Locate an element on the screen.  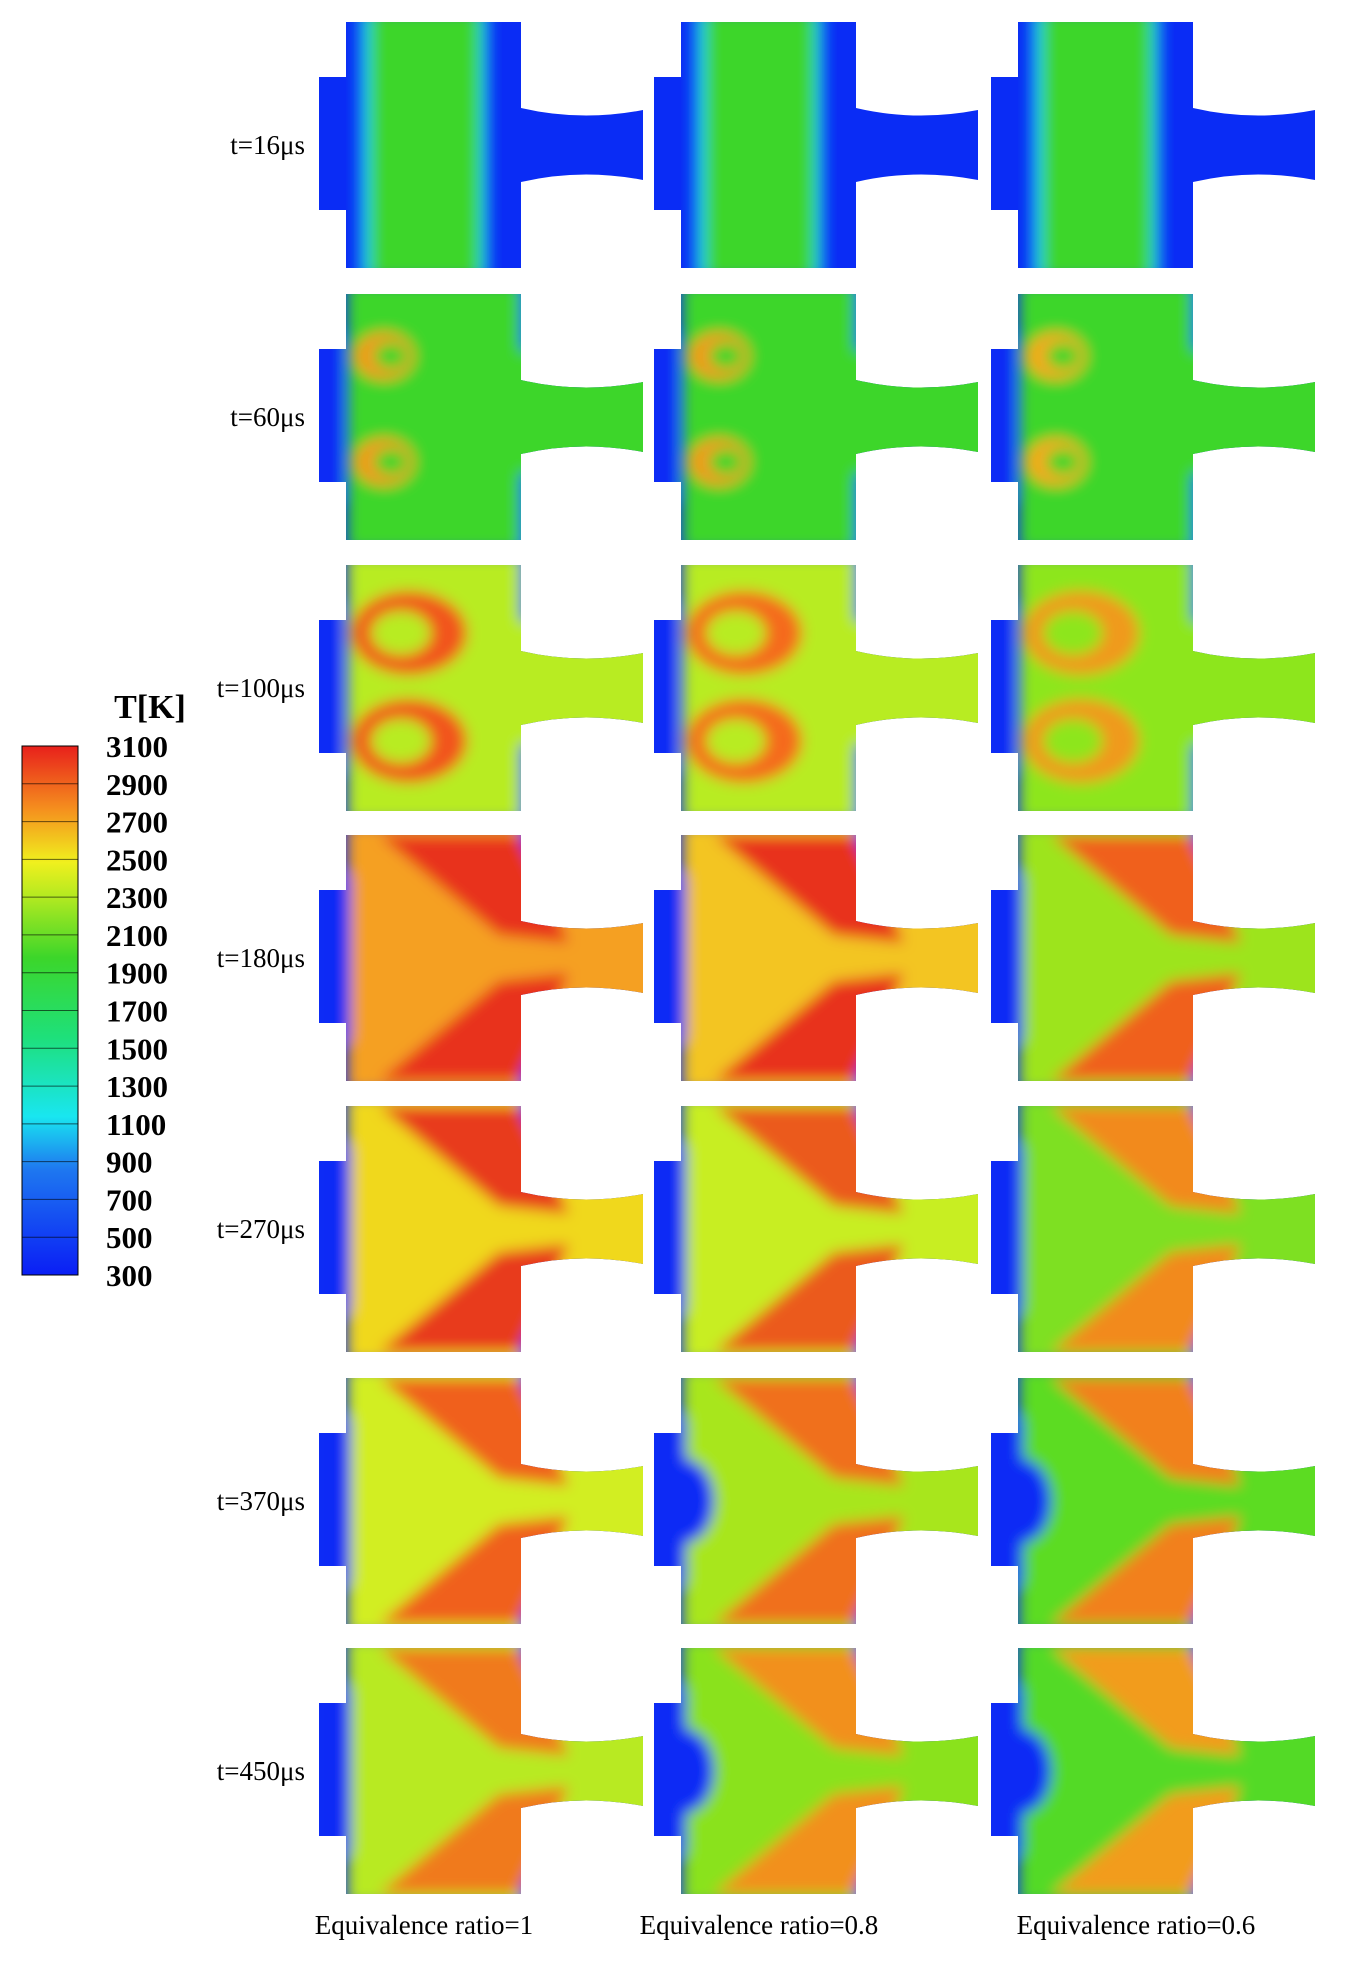
row-label: t=100μs is located at coordinates (261, 688).